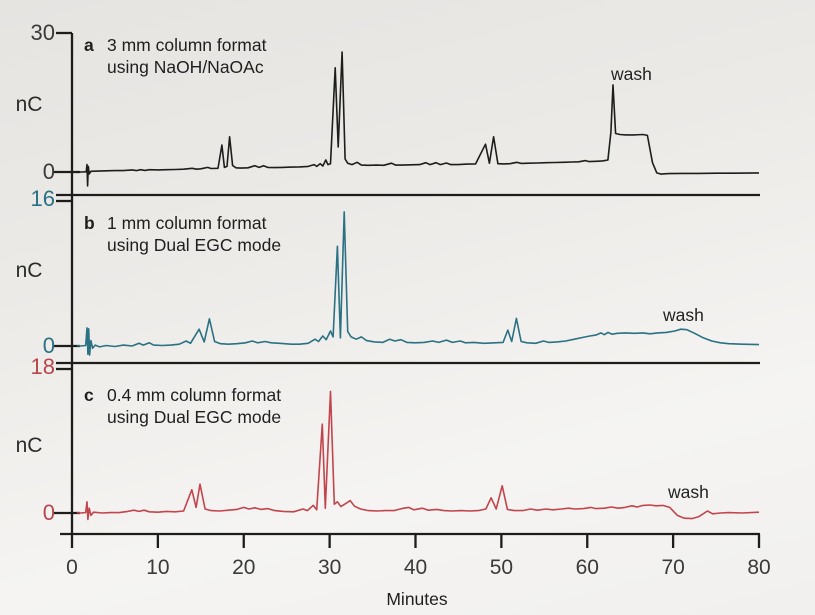 The width and height of the screenshot is (815, 615). What do you see at coordinates (329, 567) in the screenshot?
I see `x-tick-label: 30` at bounding box center [329, 567].